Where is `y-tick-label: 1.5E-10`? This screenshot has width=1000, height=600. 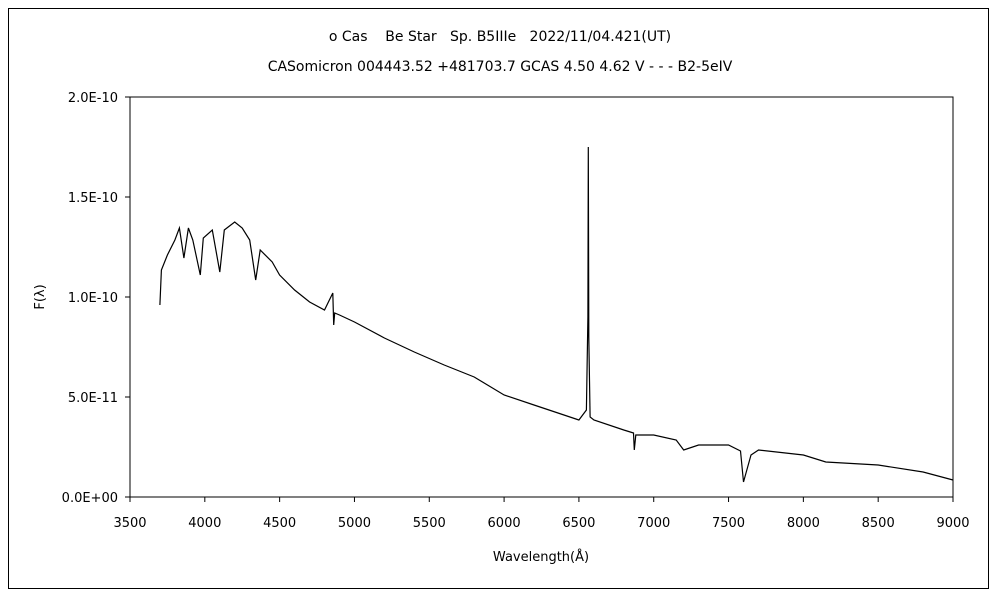 y-tick-label: 1.5E-10 is located at coordinates (93, 198).